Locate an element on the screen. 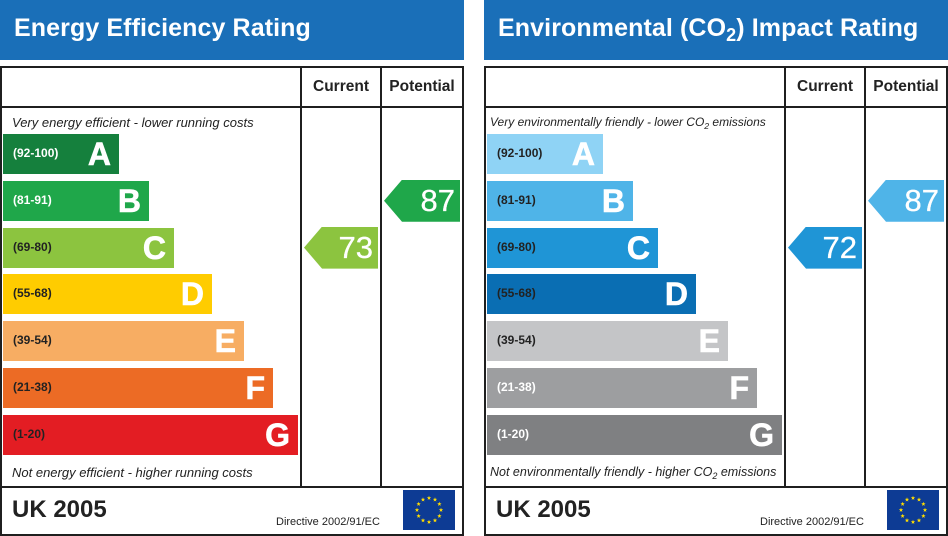 The height and width of the screenshot is (536, 948). environmental-title: Environmental (CO2) Impact Rating is located at coordinates (708, 30).